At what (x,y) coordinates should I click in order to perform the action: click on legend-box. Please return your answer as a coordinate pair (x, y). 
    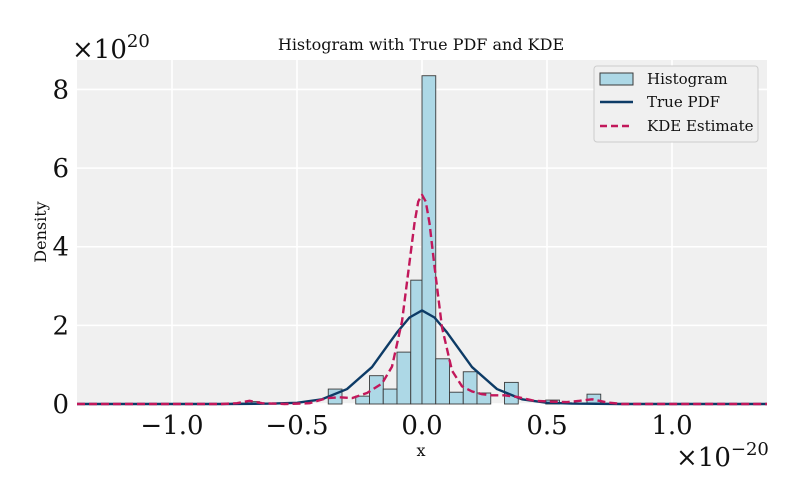
    Looking at the image, I should click on (676, 104).